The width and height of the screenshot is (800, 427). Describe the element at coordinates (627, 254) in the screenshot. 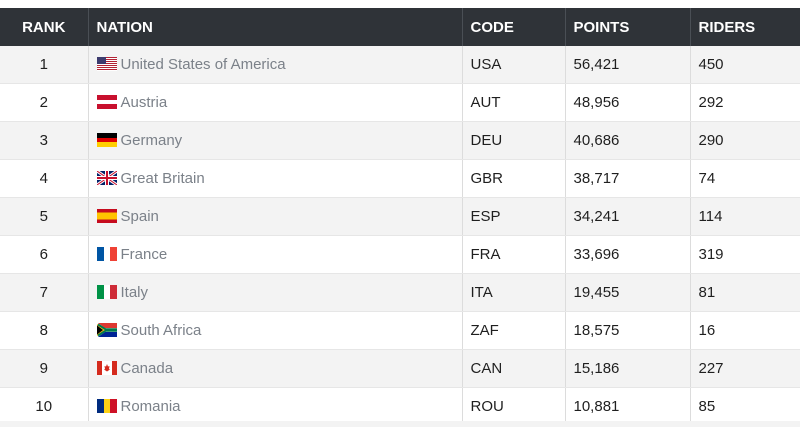

I see `table-cell: 33,696` at that location.